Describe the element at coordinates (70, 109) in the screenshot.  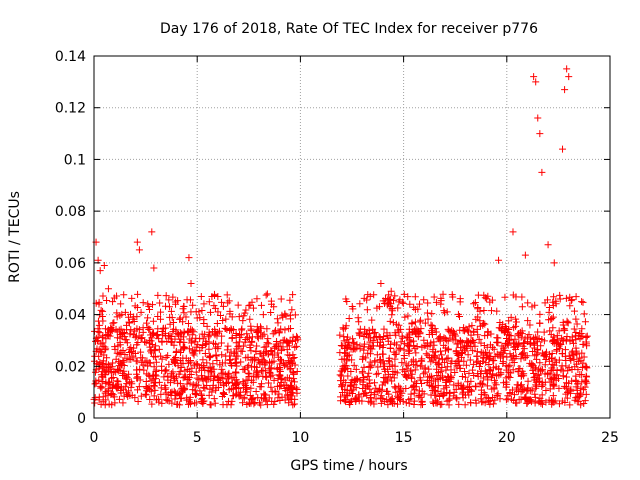
I see `y-tick-label: 0.12` at that location.